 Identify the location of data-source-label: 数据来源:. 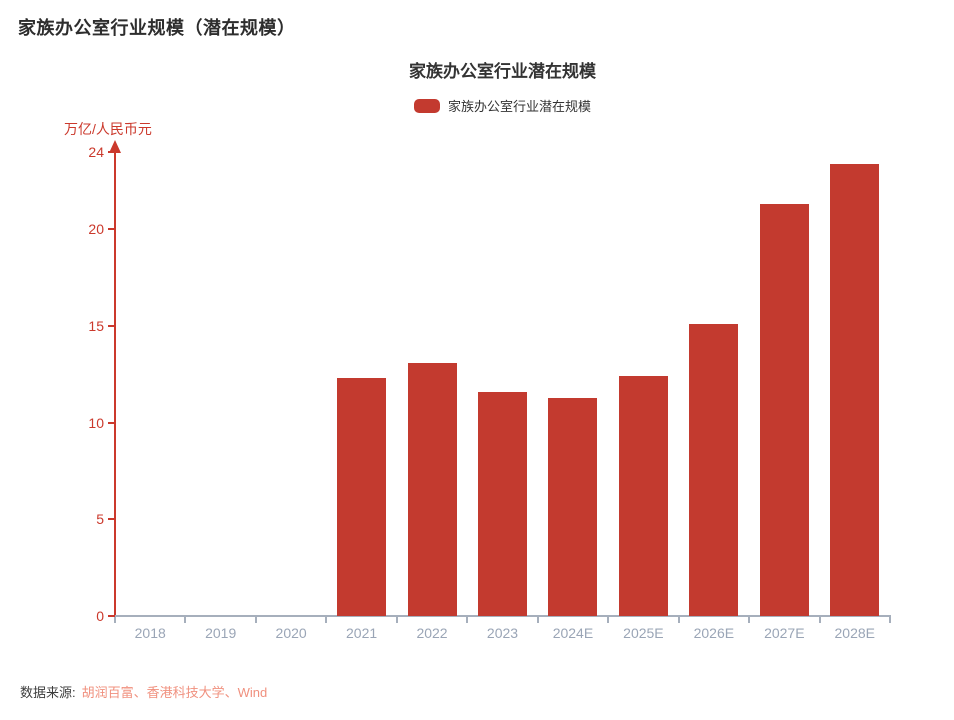
(48, 692).